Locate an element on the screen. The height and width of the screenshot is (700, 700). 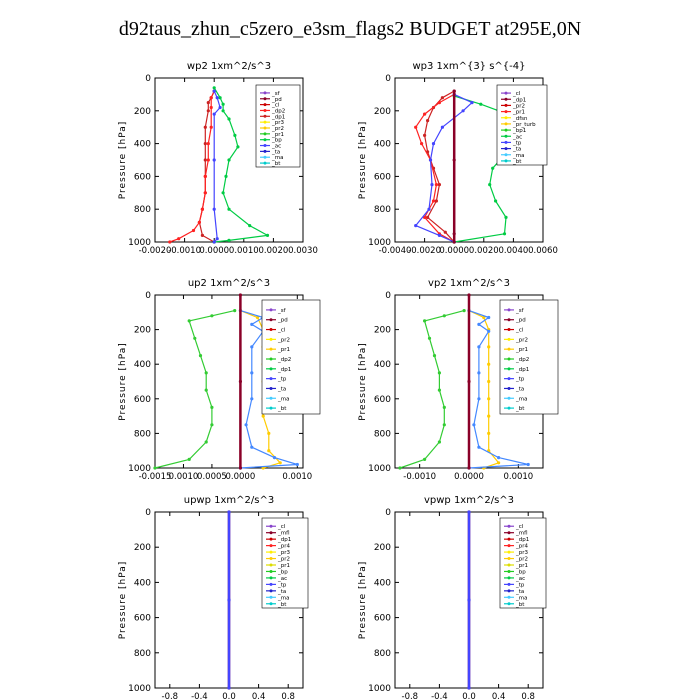
series-line-ac is located at coordinates (217, 166).